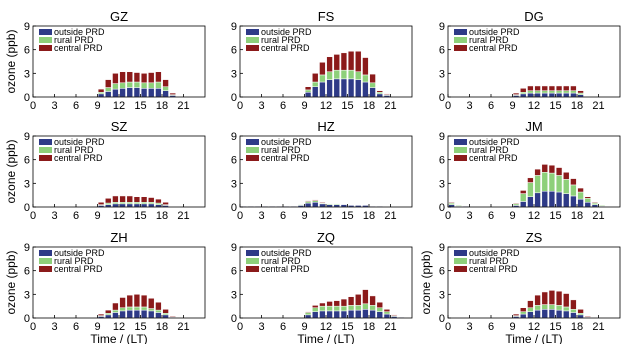 The width and height of the screenshot is (629, 344). Describe the element at coordinates (552, 95) in the screenshot. I see `bar-outside-prd-h14` at that location.